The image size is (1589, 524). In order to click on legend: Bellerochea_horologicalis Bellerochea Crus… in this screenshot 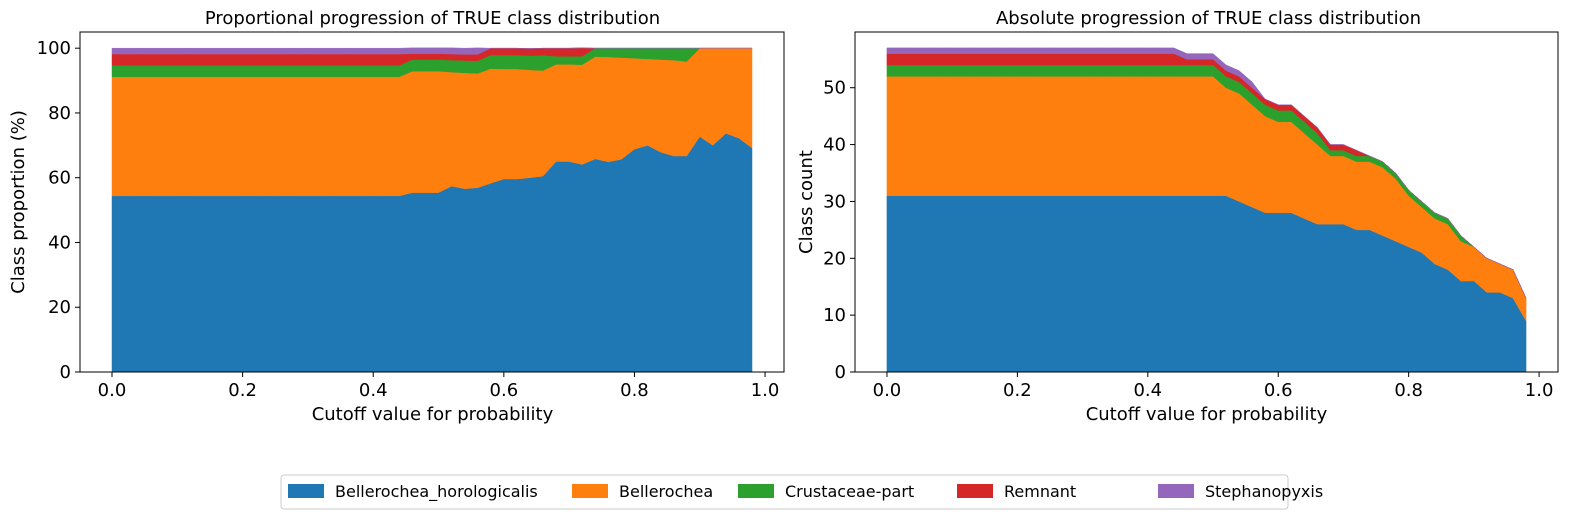, I will do `click(801, 492)`.